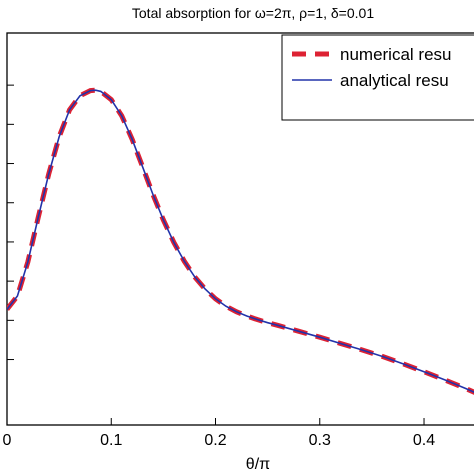 The height and width of the screenshot is (474, 474). What do you see at coordinates (111, 440) in the screenshot?
I see `x-tick-label-1: 0.1` at bounding box center [111, 440].